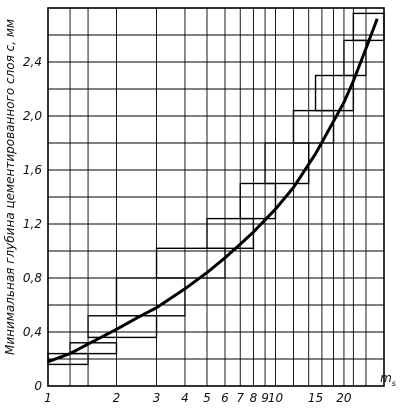 This screenshot has width=402, height=408. Describe the element at coordinates (32, 116) in the screenshot. I see `y-tick-label: 2,0` at that location.